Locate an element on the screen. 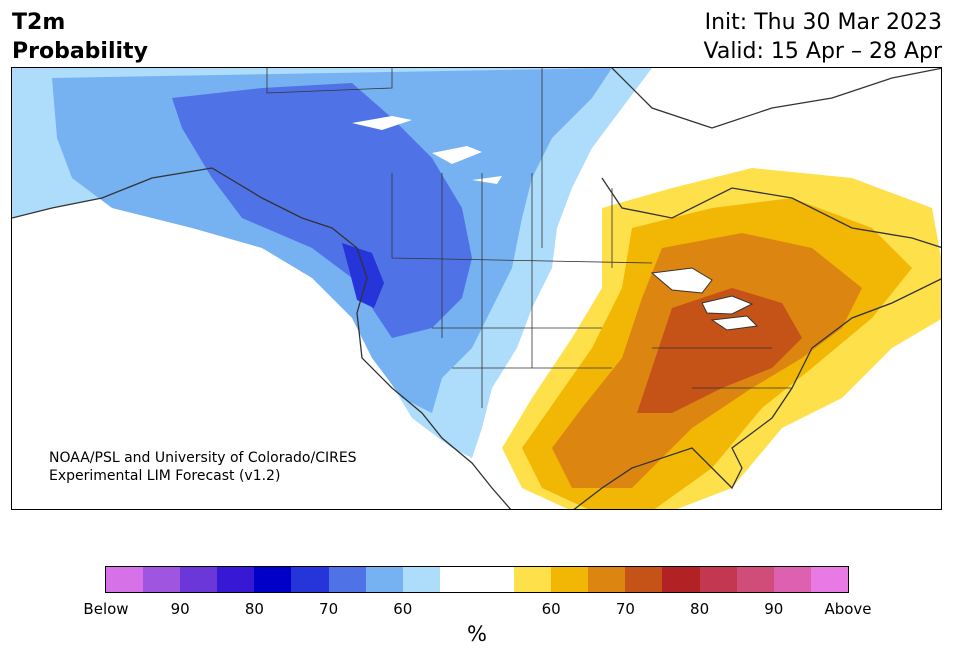  cold-70-region is located at coordinates (322, 210).